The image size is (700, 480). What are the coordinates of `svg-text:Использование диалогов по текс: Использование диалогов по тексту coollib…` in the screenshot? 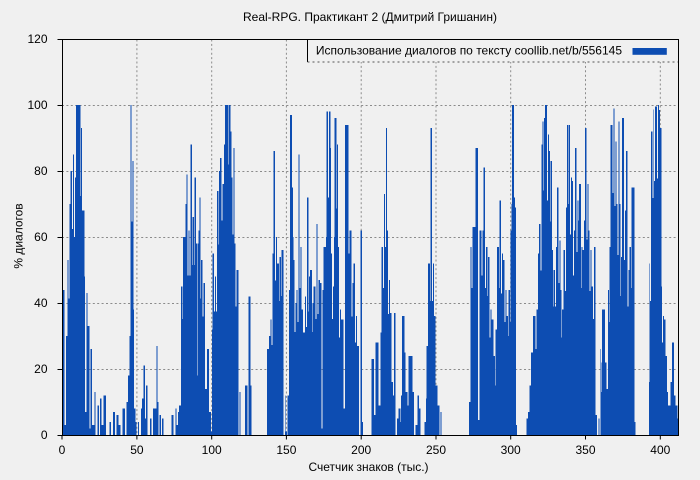 It's located at (469, 50).